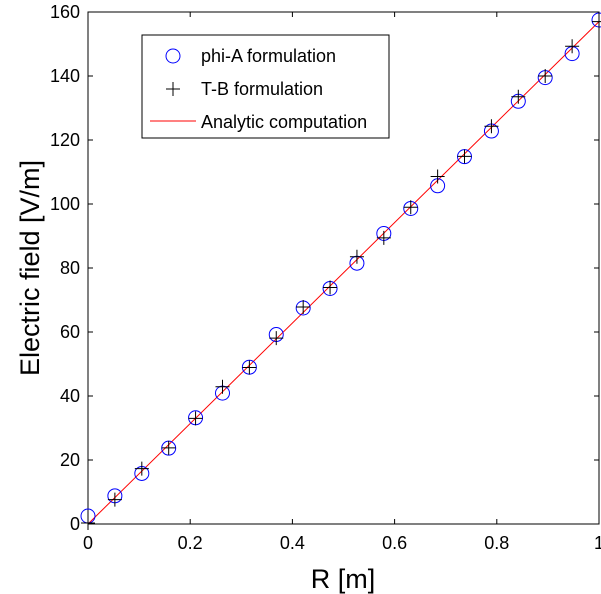 The width and height of the screenshot is (601, 594). What do you see at coordinates (88, 543) in the screenshot?
I see `x-tick-label: 0` at bounding box center [88, 543].